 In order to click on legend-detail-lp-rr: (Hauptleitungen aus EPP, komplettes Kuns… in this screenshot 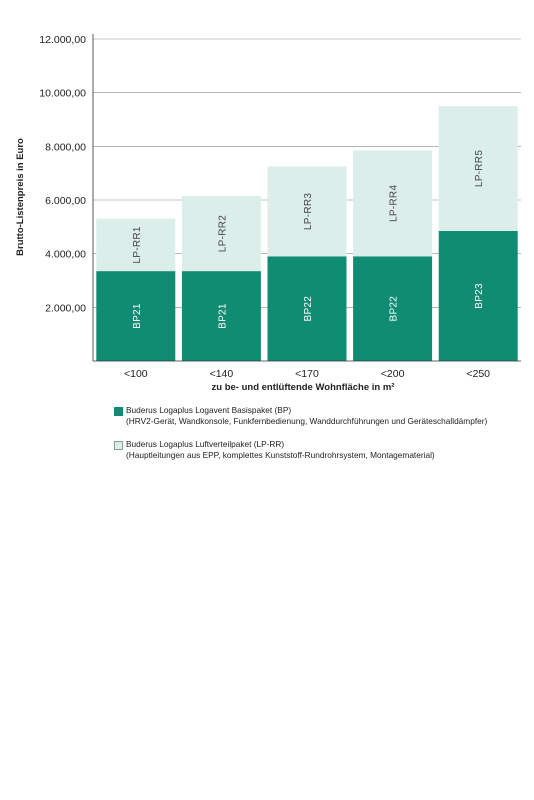, I will do `click(280, 455)`.